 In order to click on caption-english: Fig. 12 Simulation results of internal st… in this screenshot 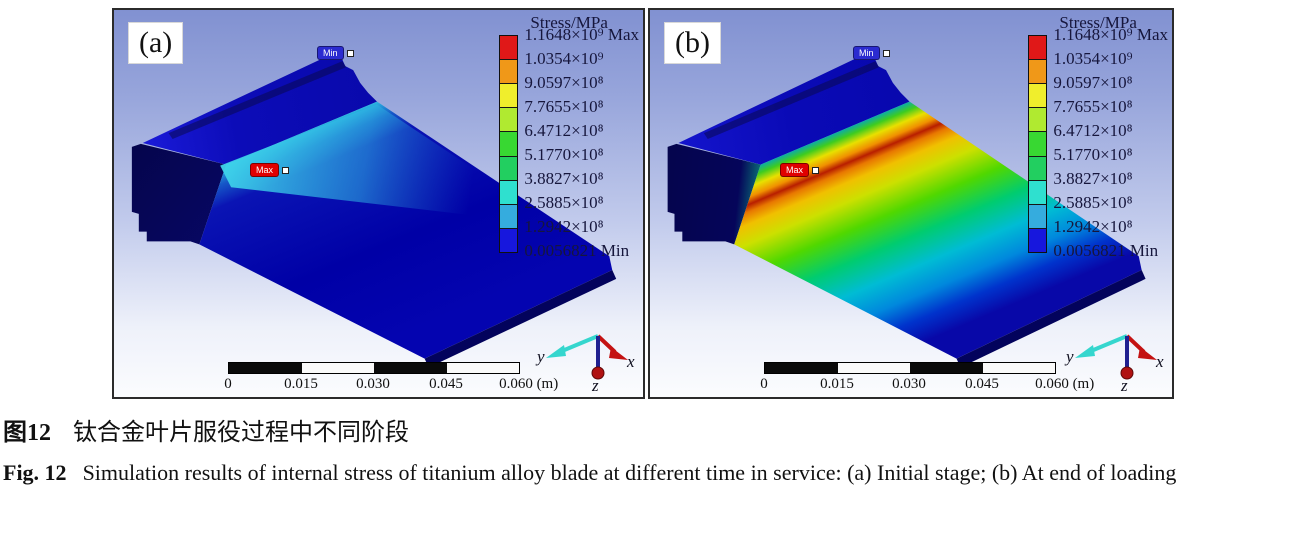, I will do `click(649, 473)`.